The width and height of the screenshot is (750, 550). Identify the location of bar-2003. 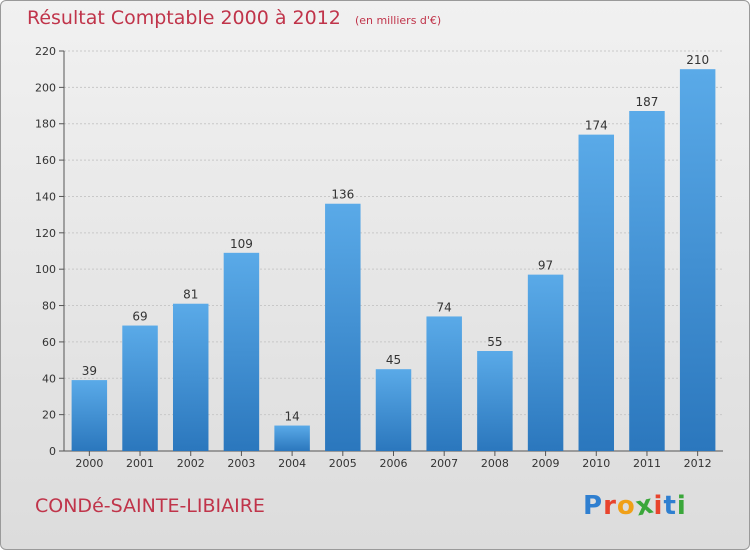
(241, 351).